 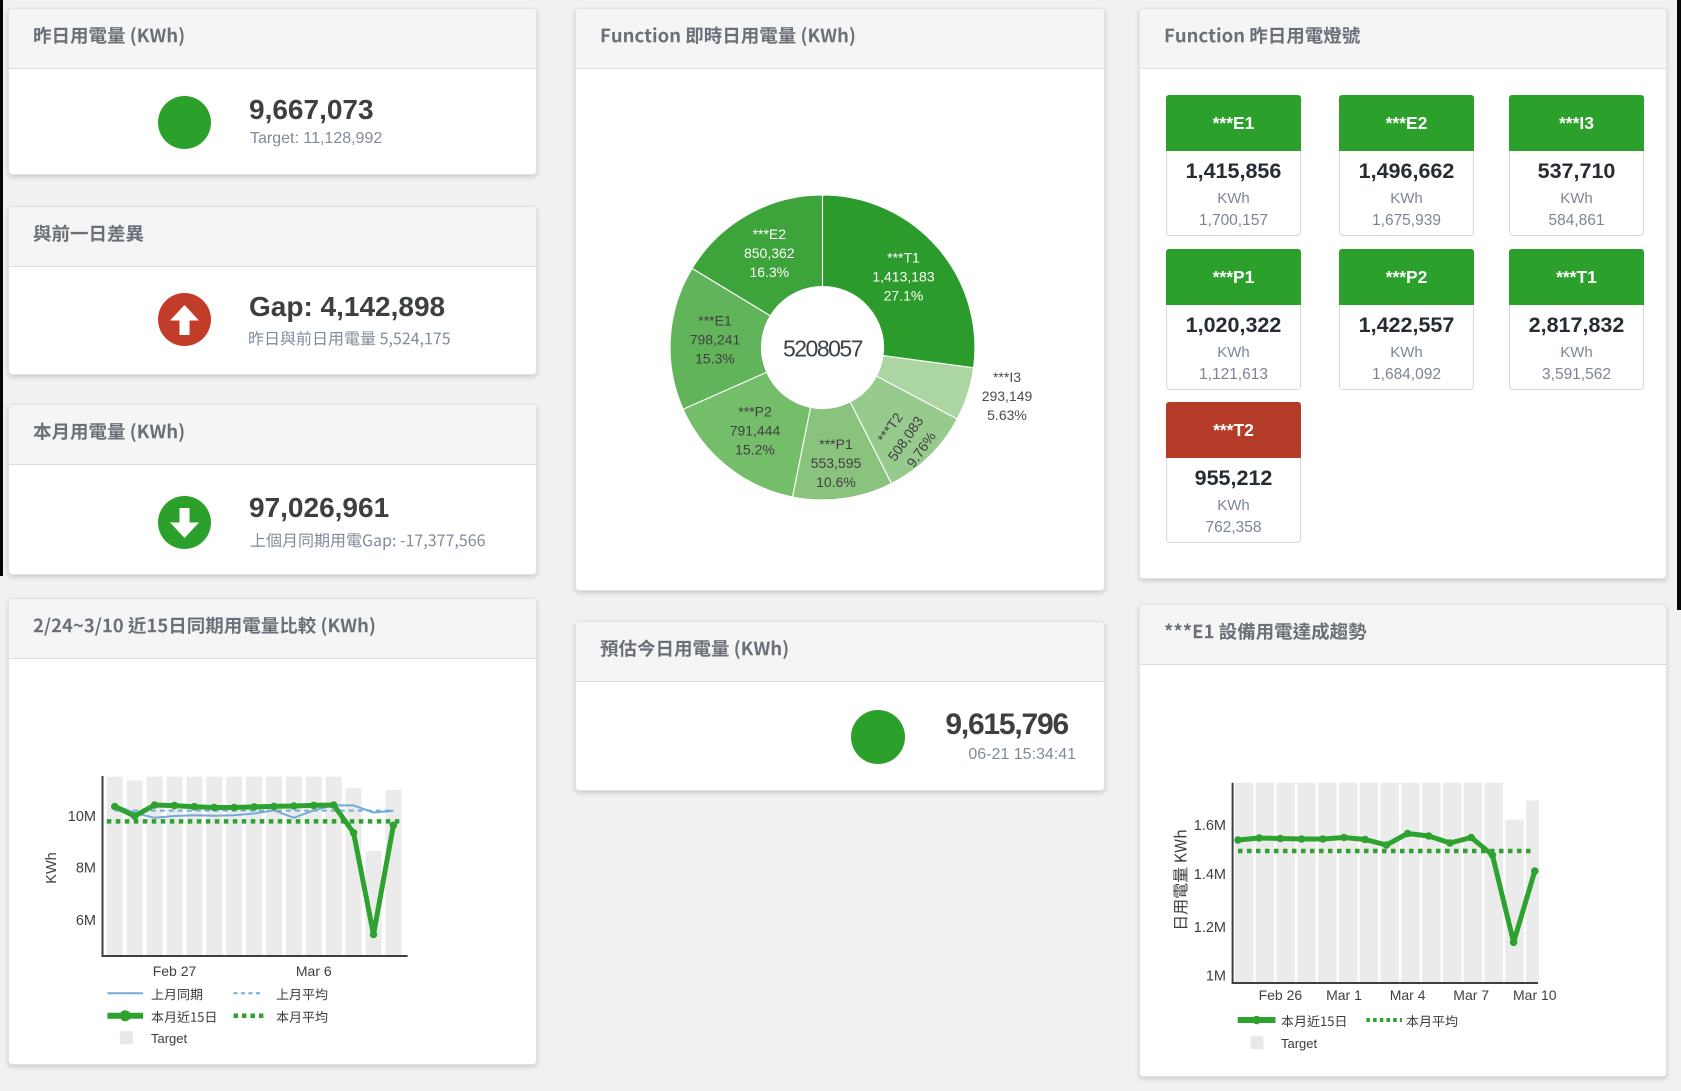 What do you see at coordinates (1344, 995) in the screenshot?
I see `svg-text: Mar 1` at bounding box center [1344, 995].